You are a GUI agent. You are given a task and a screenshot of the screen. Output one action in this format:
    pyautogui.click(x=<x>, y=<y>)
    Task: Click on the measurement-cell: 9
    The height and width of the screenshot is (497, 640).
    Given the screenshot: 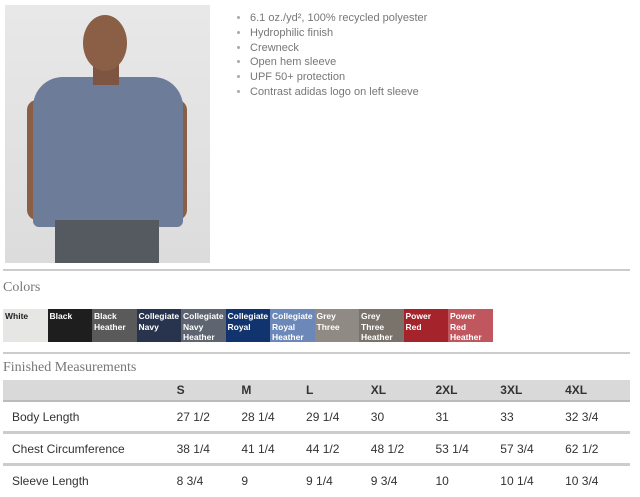 What is the action you would take?
    pyautogui.click(x=245, y=480)
    